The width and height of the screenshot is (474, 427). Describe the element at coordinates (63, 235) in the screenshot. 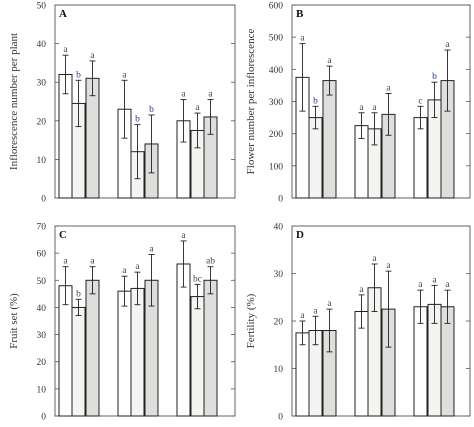

I see `panel-label: C` at that location.